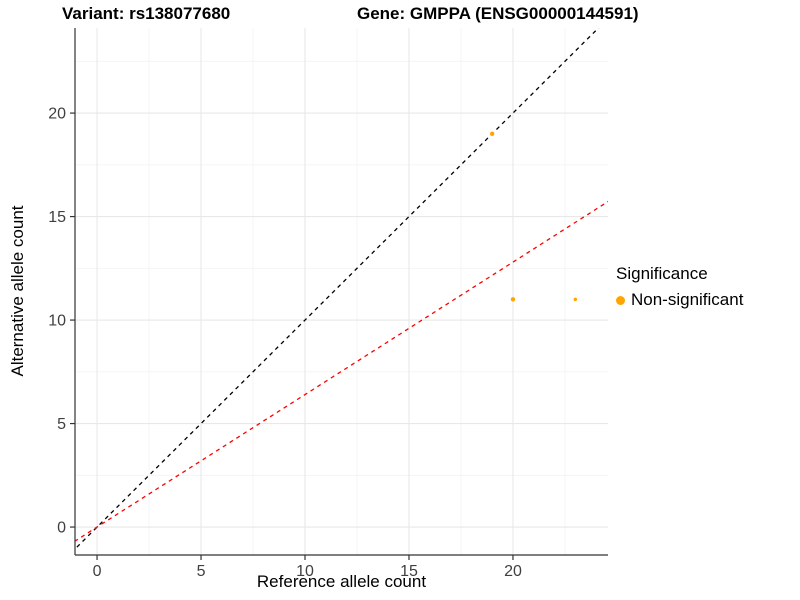  What do you see at coordinates (97, 571) in the screenshot?
I see `x-tick-label: 0` at bounding box center [97, 571].